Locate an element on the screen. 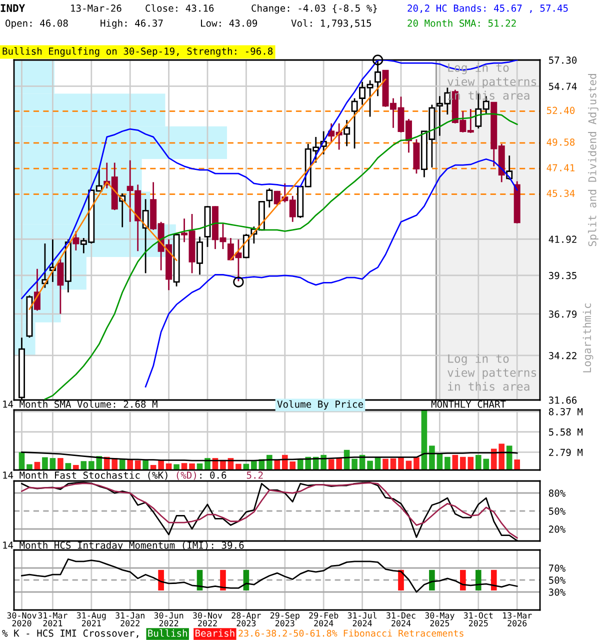  text: (%D) is located at coordinates (186, 475).